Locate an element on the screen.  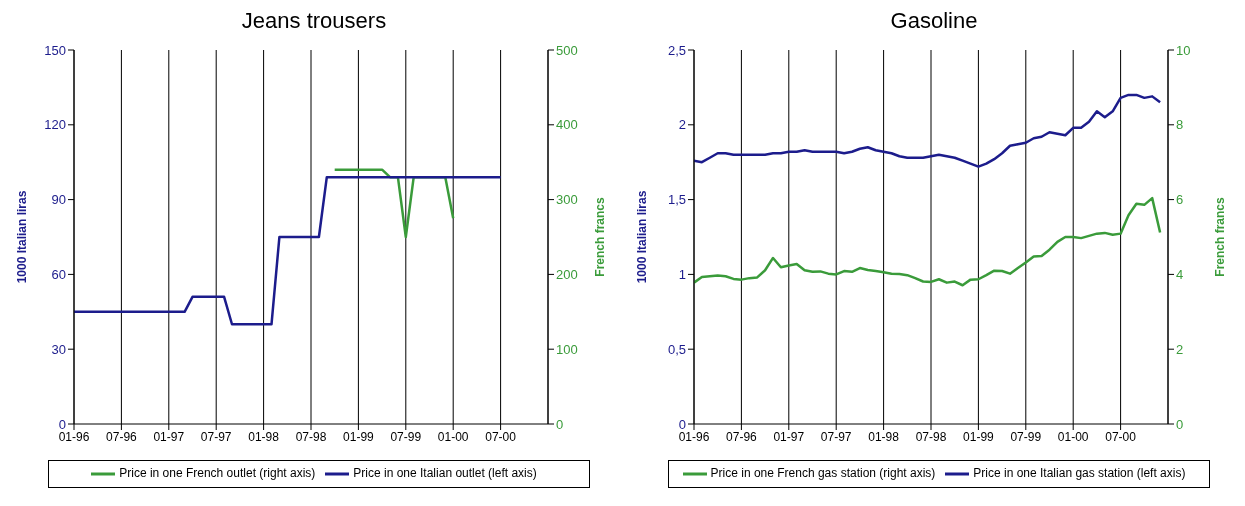
y2-tick-label: 10 is located at coordinates (1183, 50).